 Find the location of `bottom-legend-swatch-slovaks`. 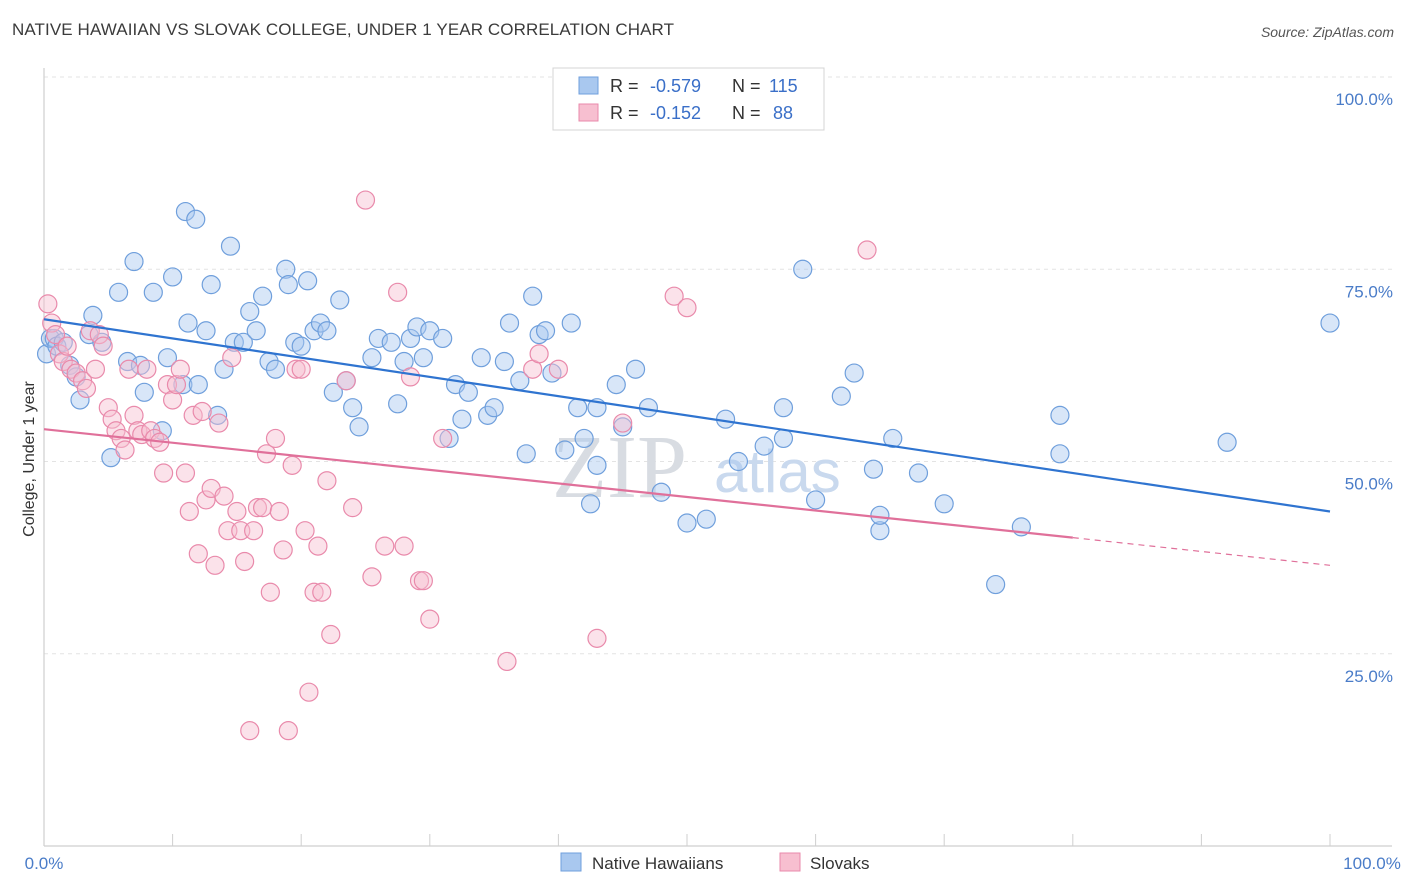

bottom-legend-swatch-slovaks is located at coordinates (790, 862).